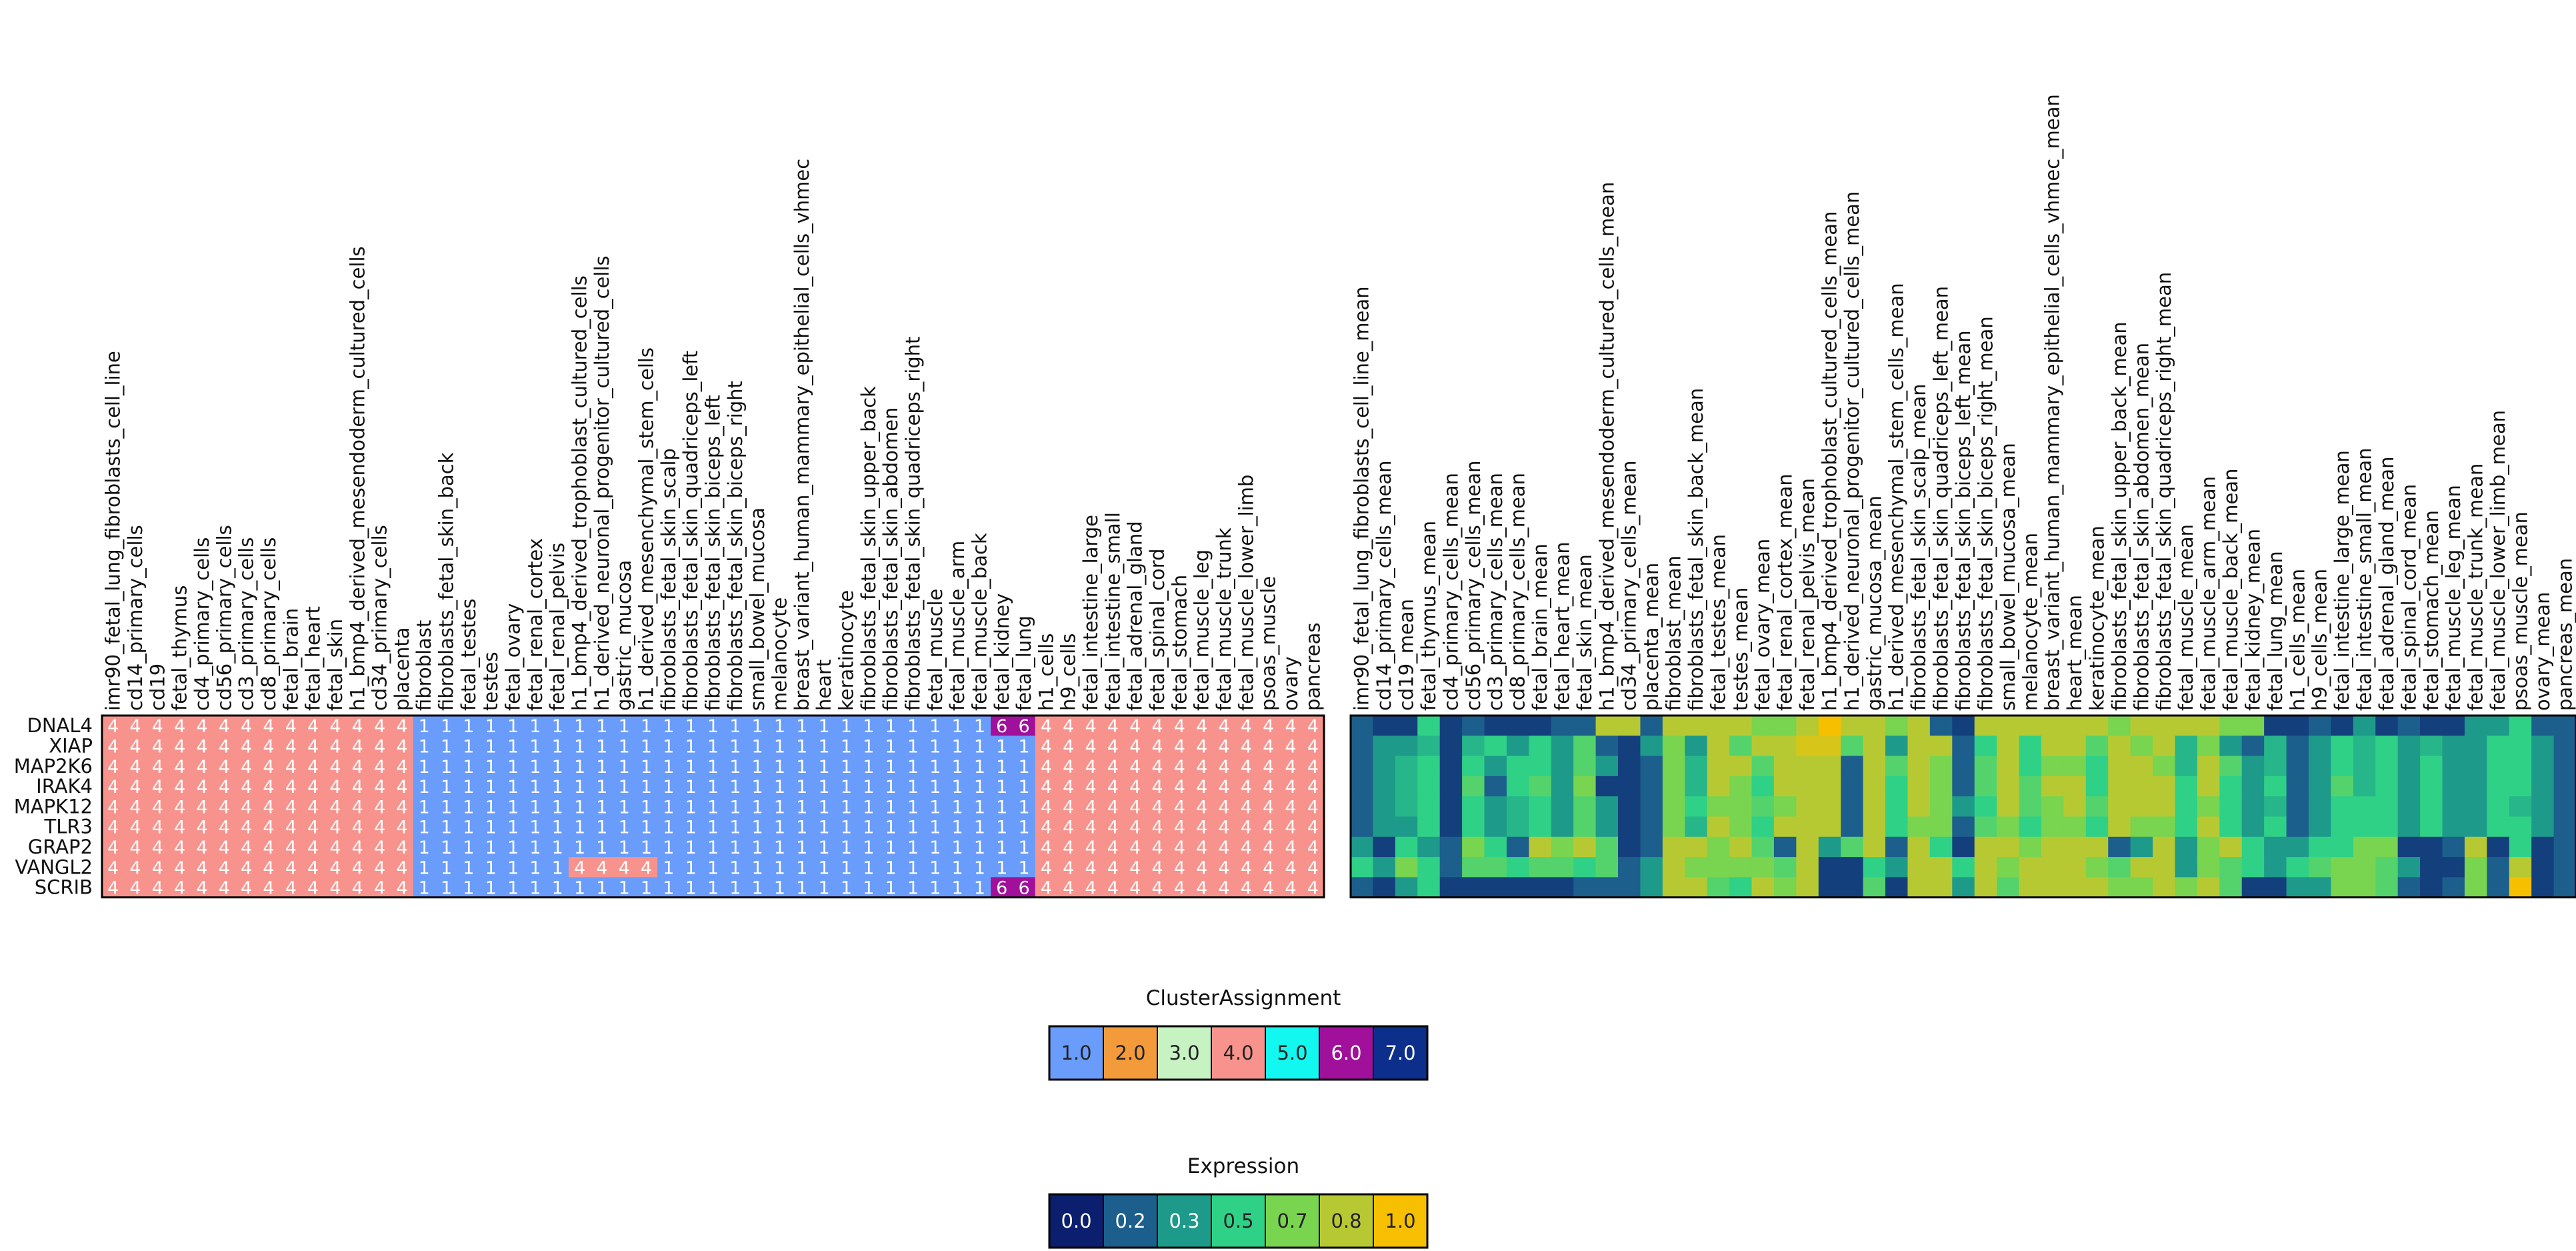  What do you see at coordinates (1785, 592) in the screenshot?
I see `column-label: fetal_renal_cortex_mean` at bounding box center [1785, 592].